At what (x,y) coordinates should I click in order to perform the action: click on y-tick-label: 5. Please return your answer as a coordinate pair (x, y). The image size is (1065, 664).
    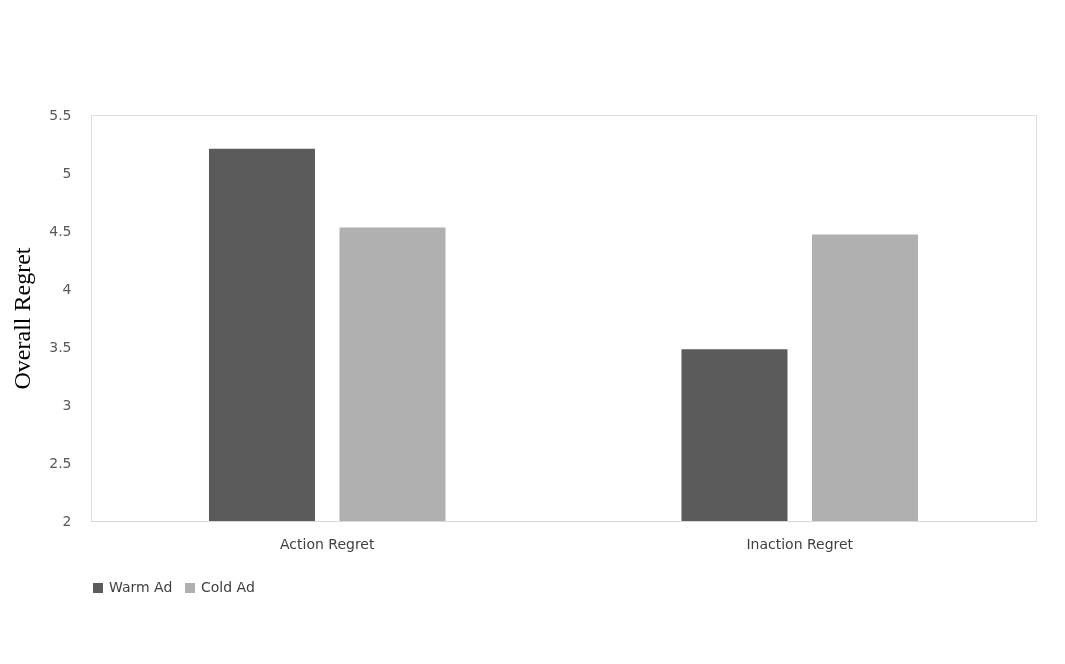
    Looking at the image, I should click on (67, 172).